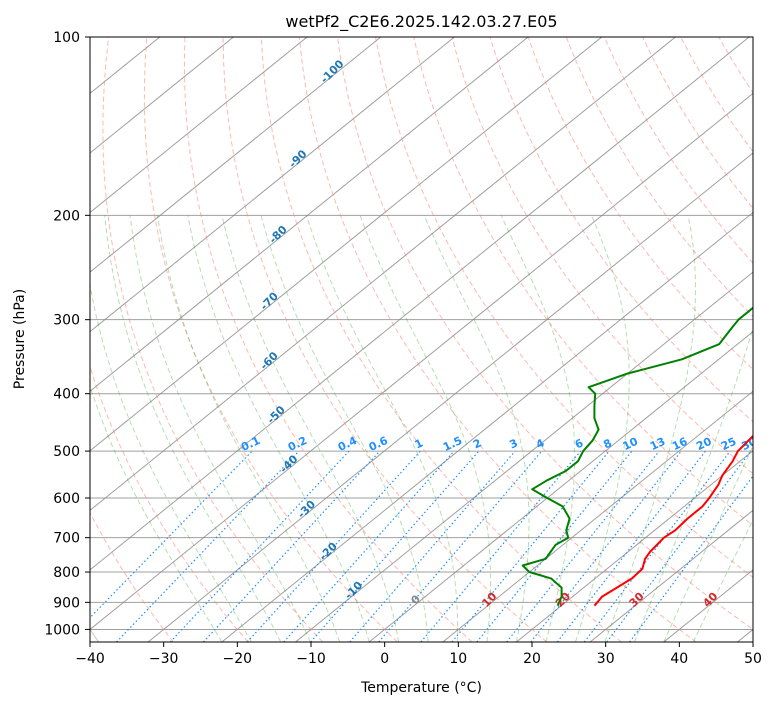  Describe the element at coordinates (767, 444) in the screenshot. I see `mixing-ratio-label: 36` at that location.